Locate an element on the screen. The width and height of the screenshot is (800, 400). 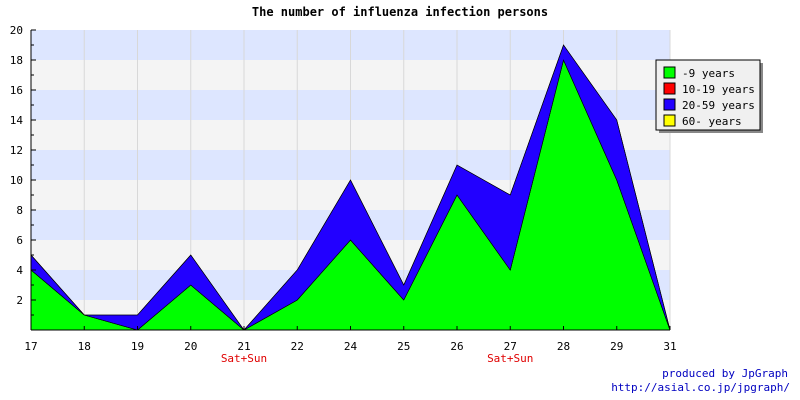
y-tick-label: 2 is located at coordinates (19, 300).